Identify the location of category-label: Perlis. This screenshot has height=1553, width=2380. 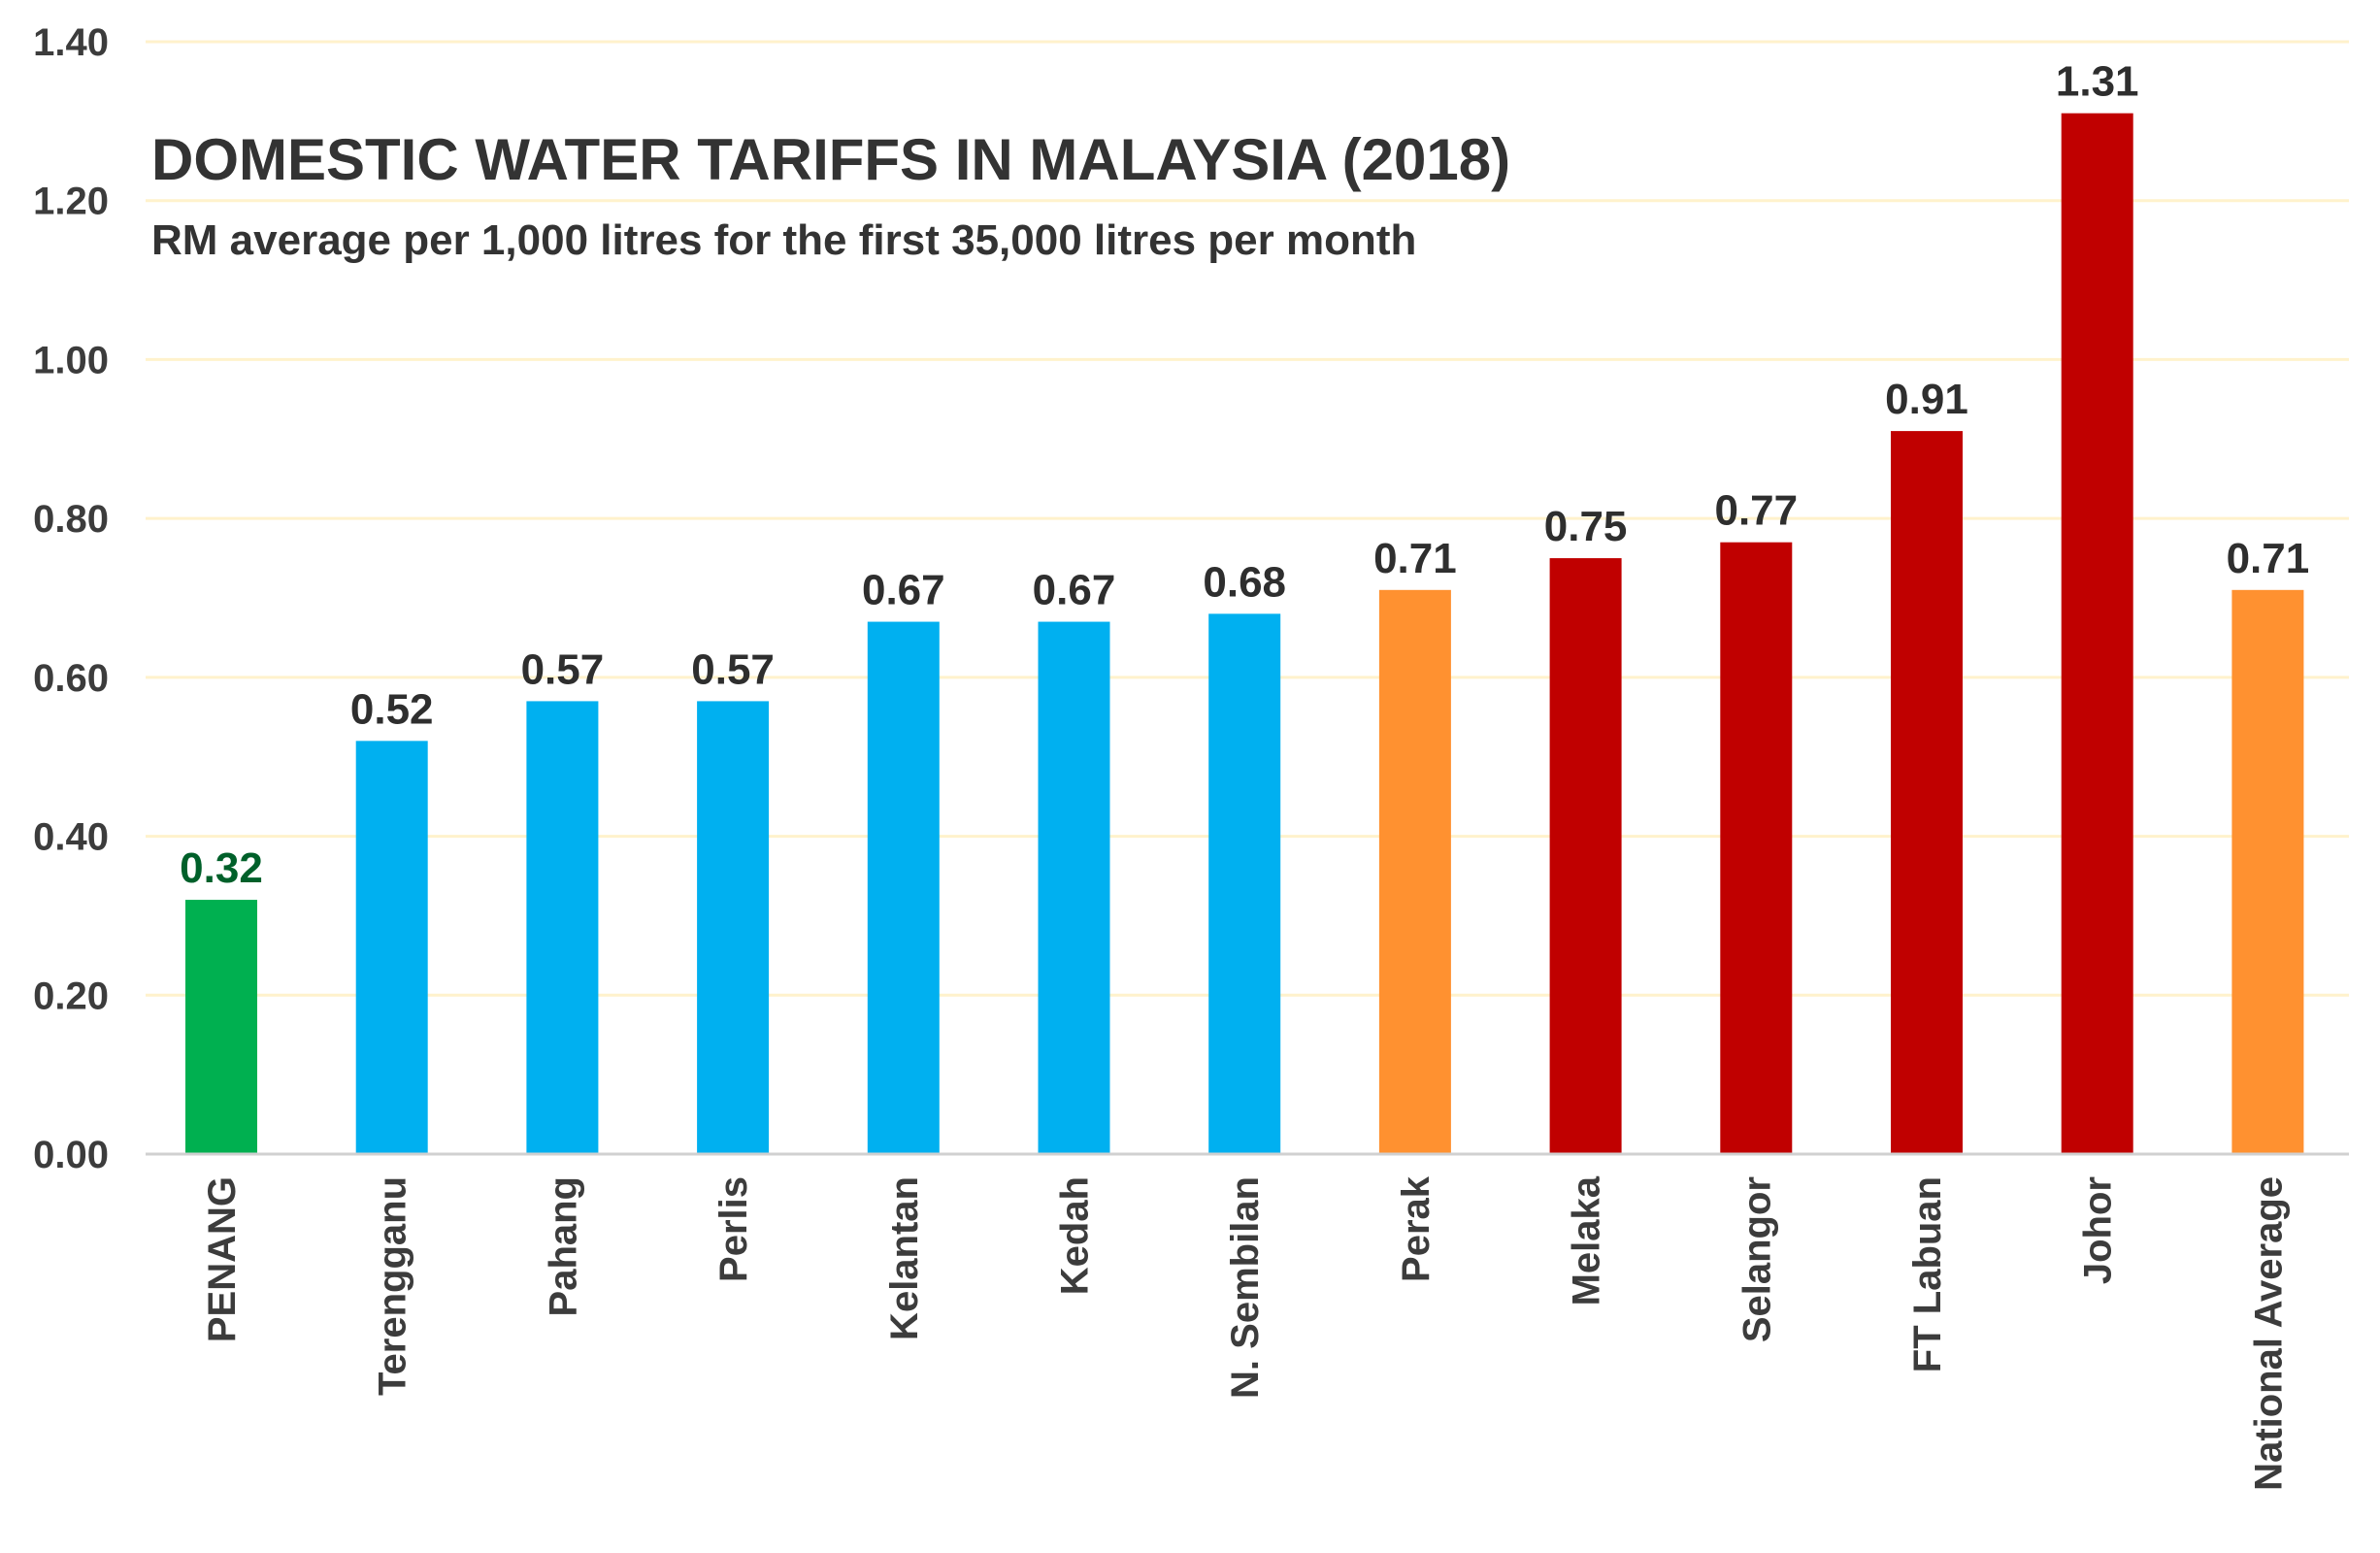
(733, 1229).